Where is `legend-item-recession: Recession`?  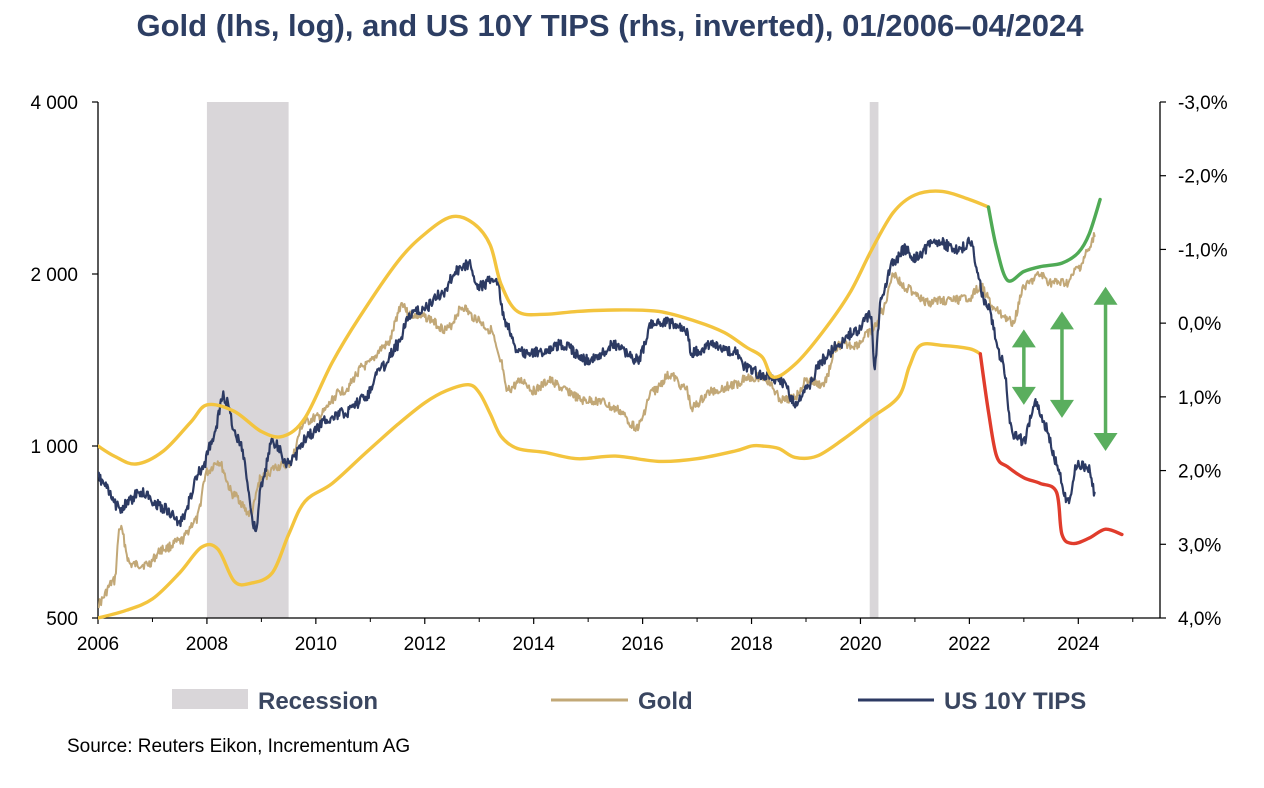
legend-item-recession: Recession is located at coordinates (275, 701).